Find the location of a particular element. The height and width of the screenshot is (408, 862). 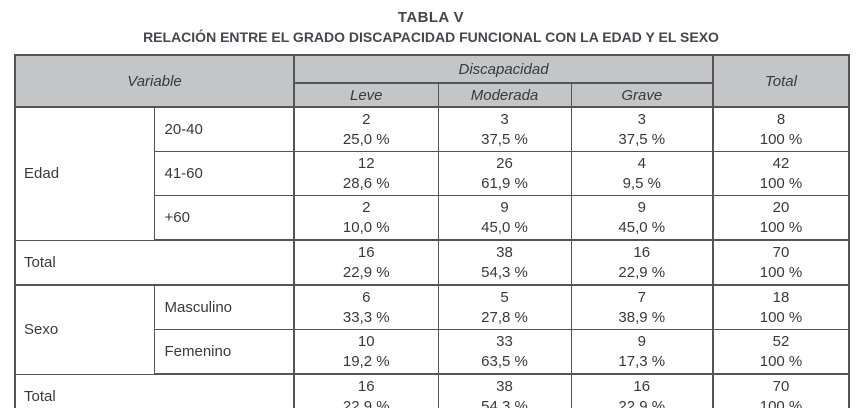

header-row-top: Variable Discapacidad Total is located at coordinates (432, 81).